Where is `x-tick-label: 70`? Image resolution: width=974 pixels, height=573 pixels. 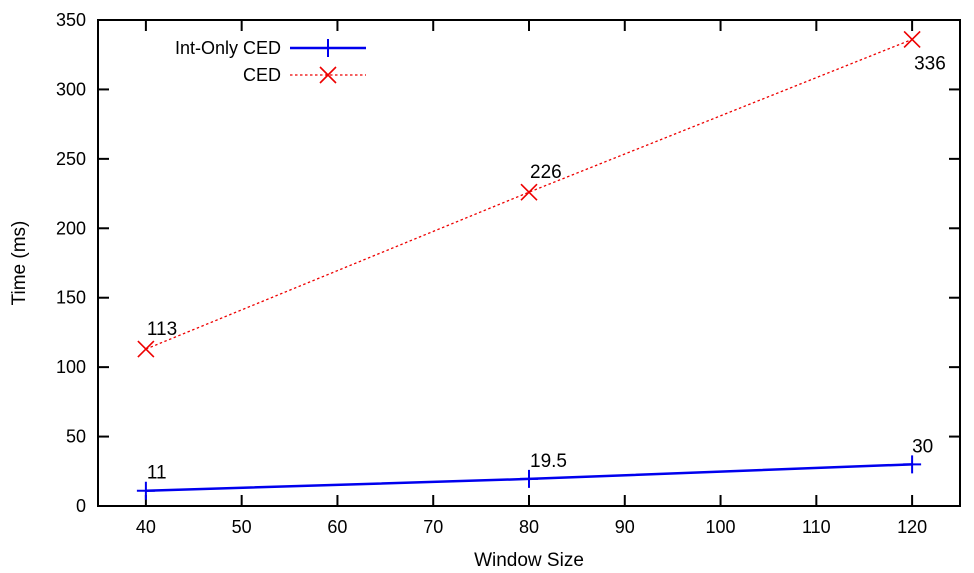
x-tick-label: 70 is located at coordinates (433, 527).